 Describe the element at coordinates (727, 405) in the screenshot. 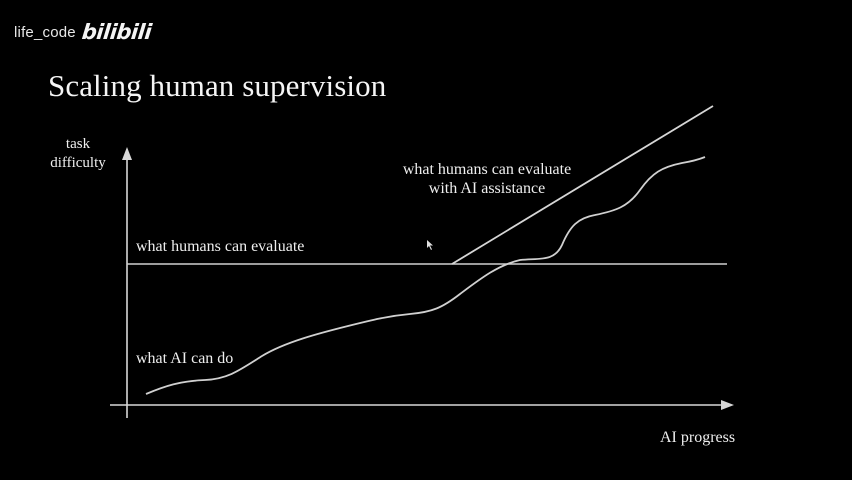

I see `x-axis-arrowhead` at that location.